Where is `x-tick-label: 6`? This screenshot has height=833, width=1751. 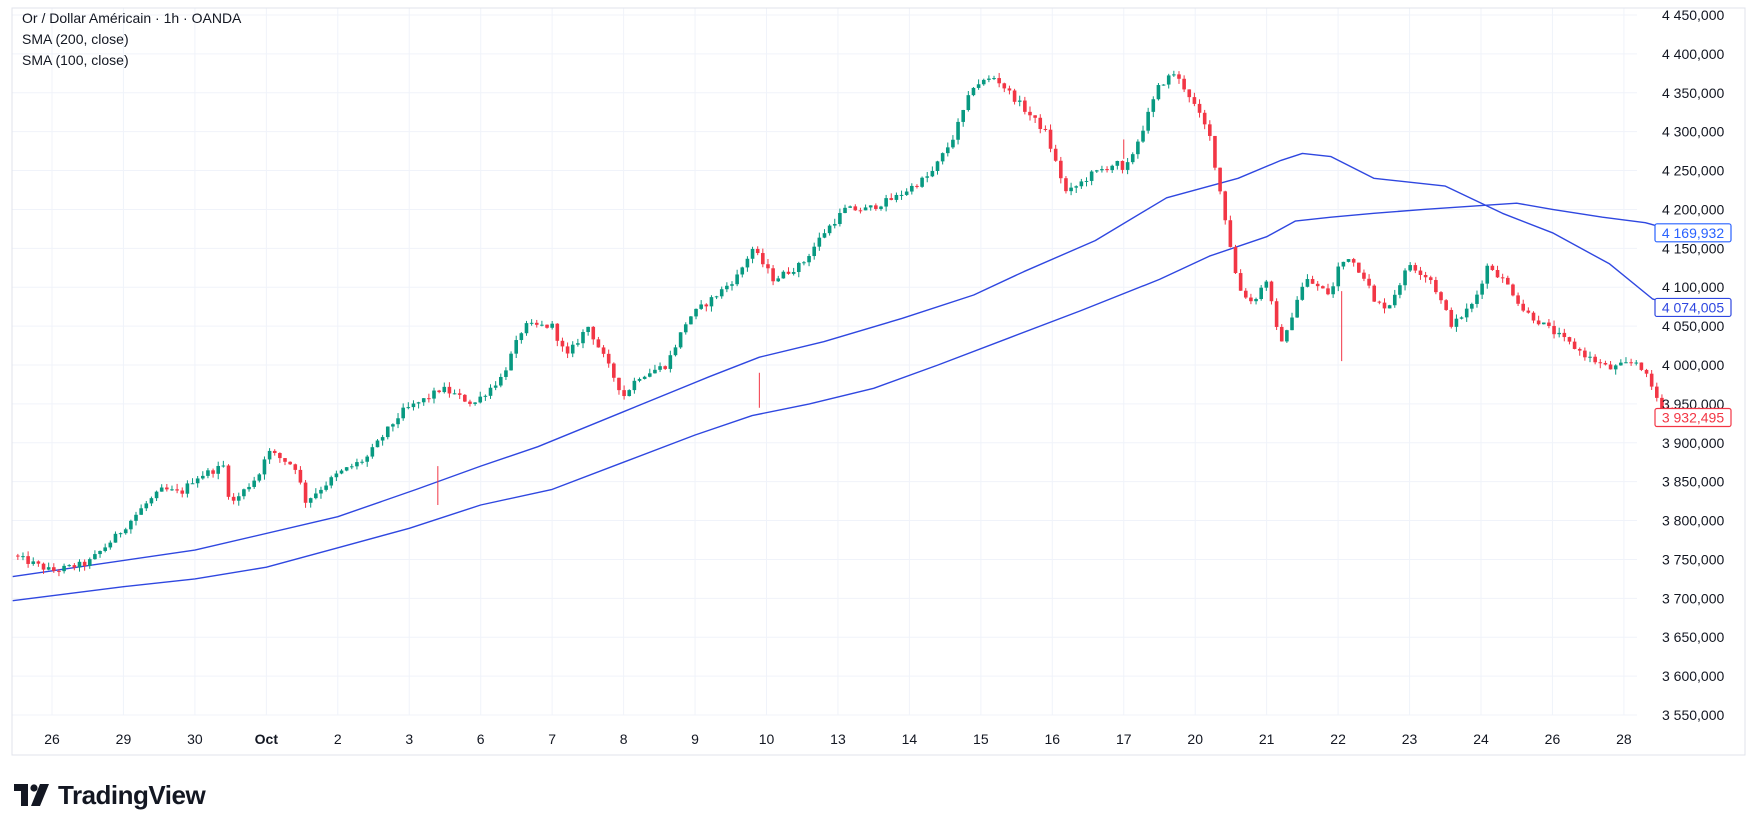
x-tick-label: 6 is located at coordinates (481, 739).